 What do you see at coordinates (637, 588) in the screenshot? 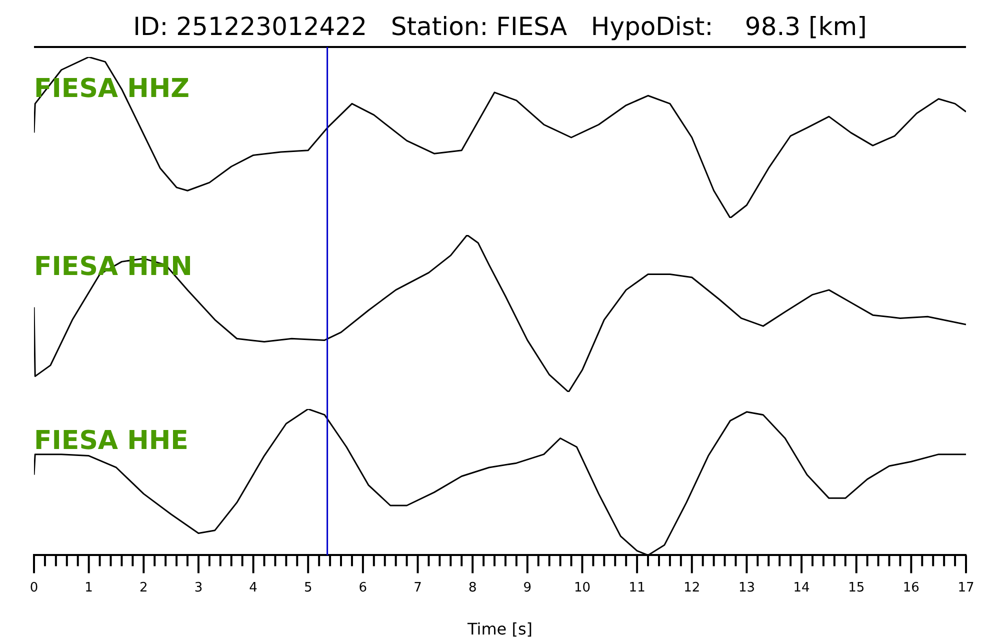
I see `x-tick-label: 11` at bounding box center [637, 588].